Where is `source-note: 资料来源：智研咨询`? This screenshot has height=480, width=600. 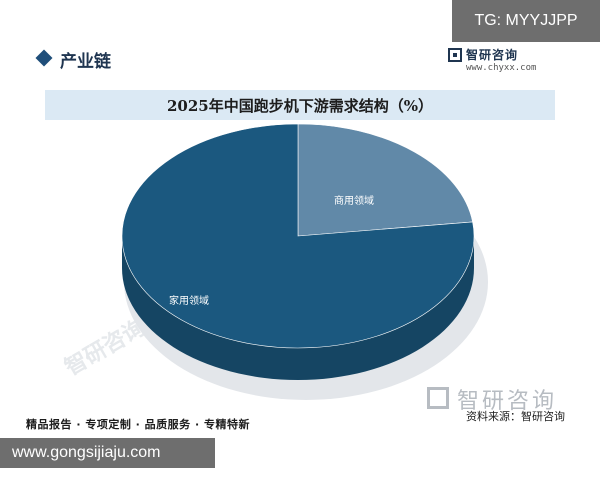 source-note: 资料来源：智研咨询 is located at coordinates (515, 416).